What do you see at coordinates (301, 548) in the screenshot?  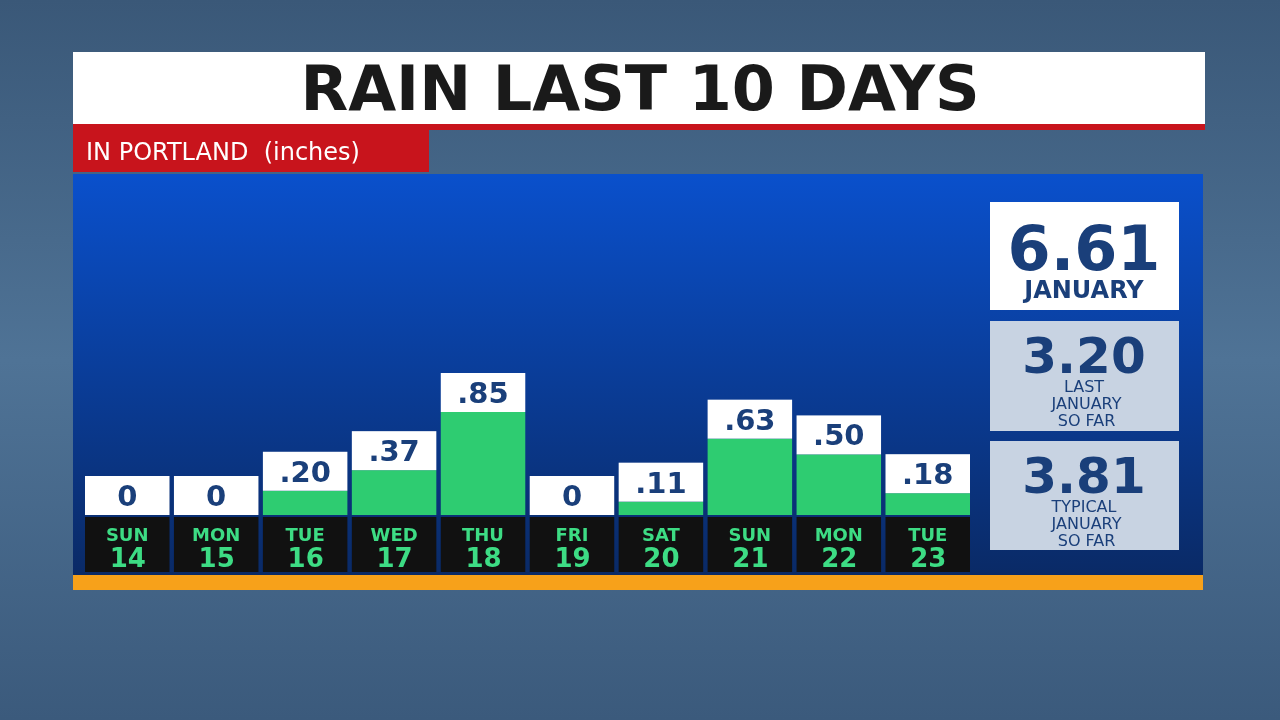 I see `x-tick-label: TUE 16` at bounding box center [301, 548].